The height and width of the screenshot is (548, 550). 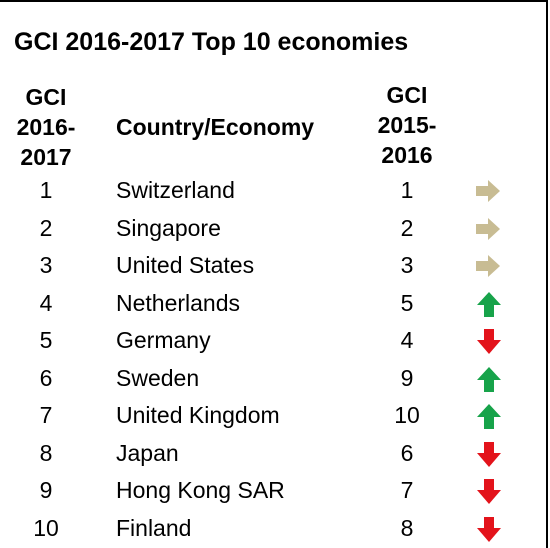 I want to click on country-name: Finland, so click(x=154, y=527).